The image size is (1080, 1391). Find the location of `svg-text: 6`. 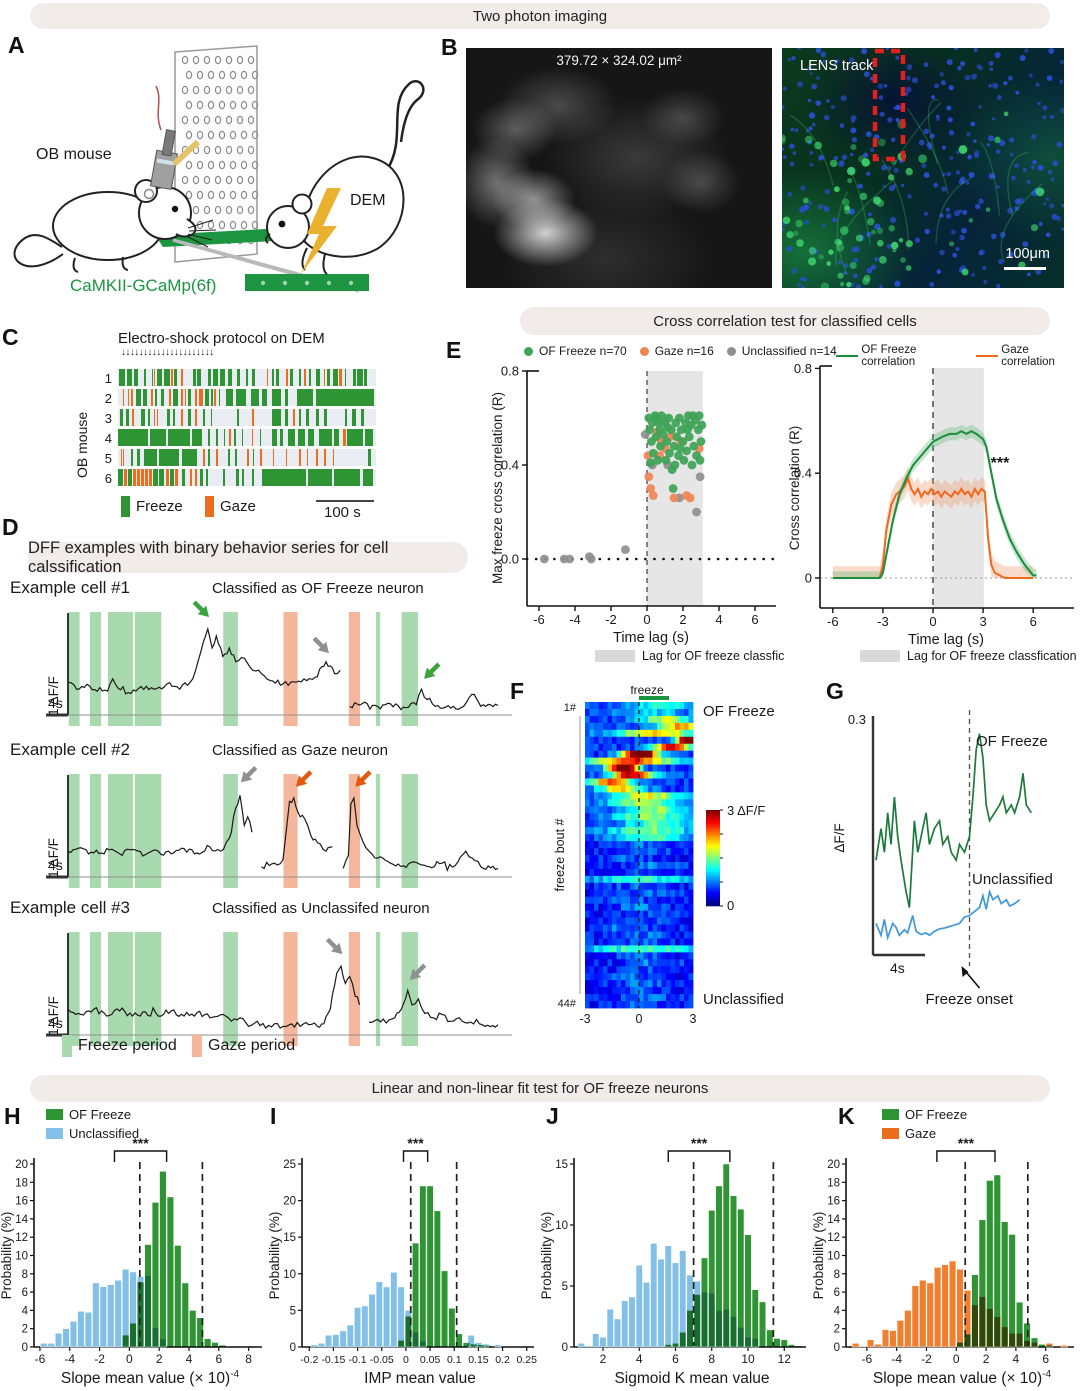

svg-text: 6 is located at coordinates (1045, 1359).